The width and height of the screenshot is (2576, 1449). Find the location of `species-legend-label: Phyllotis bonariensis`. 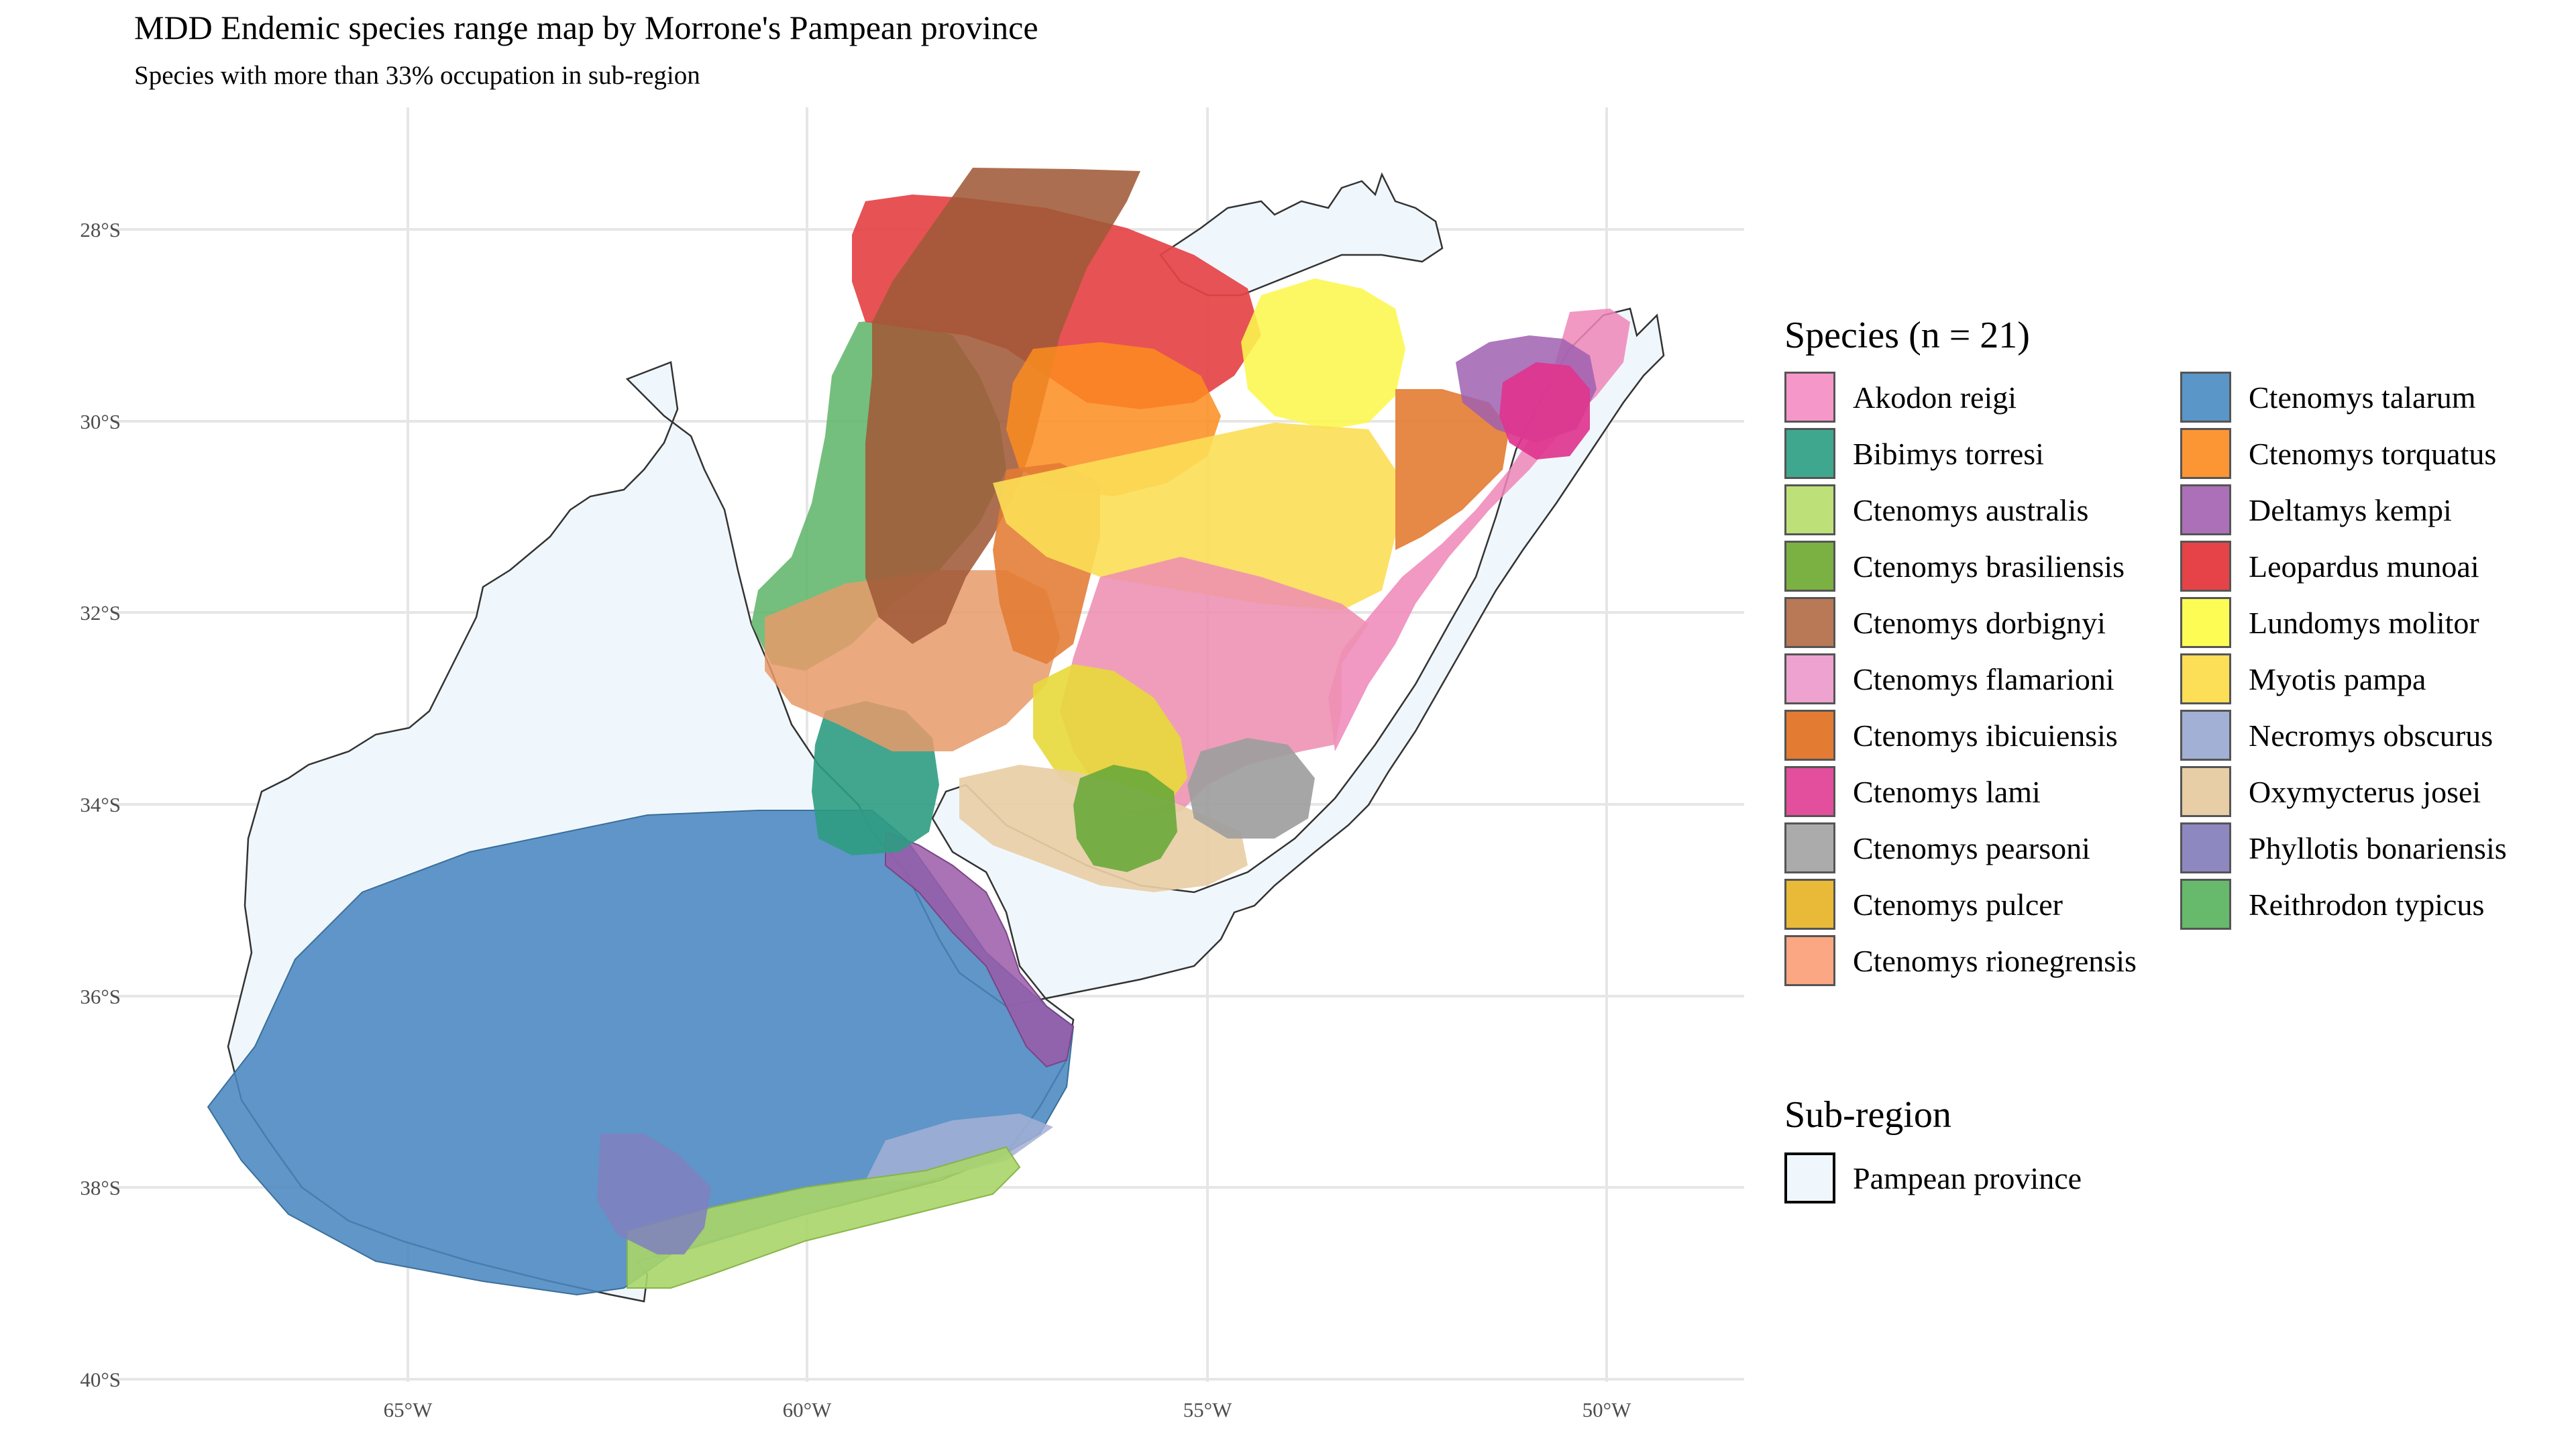

species-legend-label: Phyllotis bonariensis is located at coordinates (2378, 847).